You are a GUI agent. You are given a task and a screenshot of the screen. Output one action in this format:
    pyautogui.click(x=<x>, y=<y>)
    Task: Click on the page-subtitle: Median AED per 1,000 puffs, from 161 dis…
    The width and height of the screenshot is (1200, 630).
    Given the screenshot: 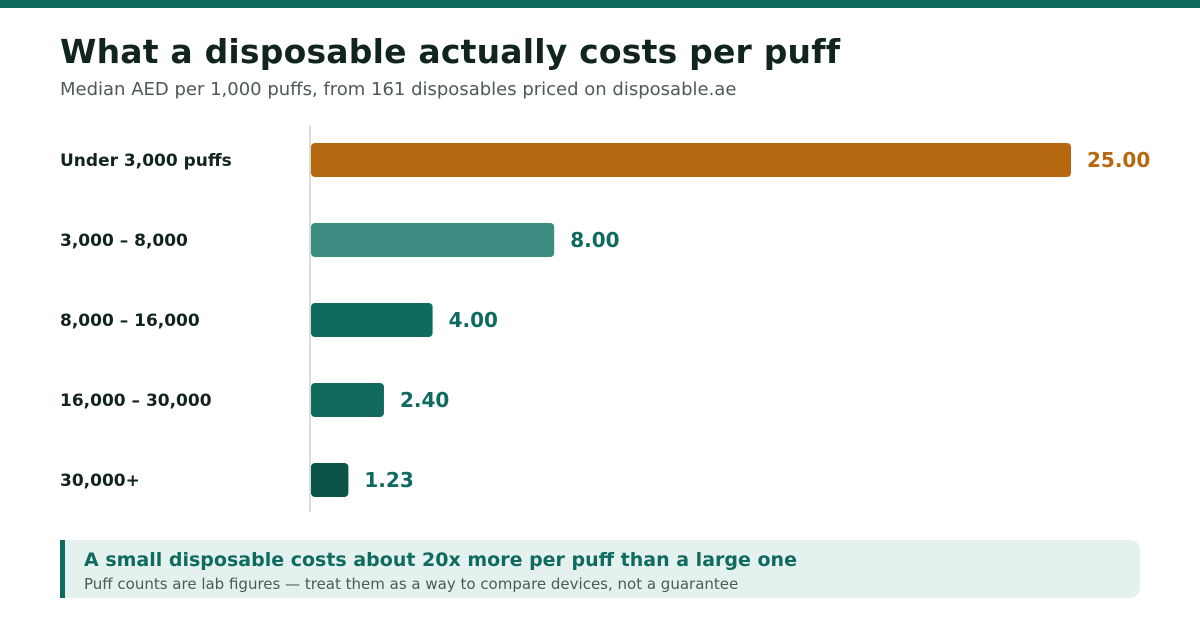 What is the action you would take?
    pyautogui.click(x=398, y=89)
    